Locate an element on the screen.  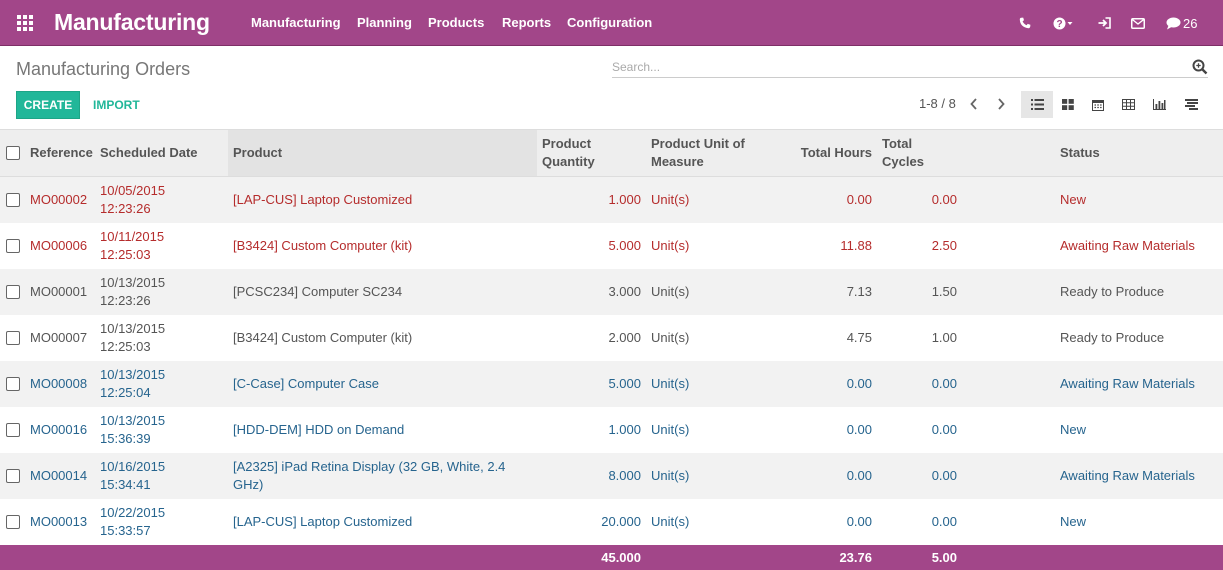
cell-quantity-text: 1.000 is located at coordinates (624, 199).